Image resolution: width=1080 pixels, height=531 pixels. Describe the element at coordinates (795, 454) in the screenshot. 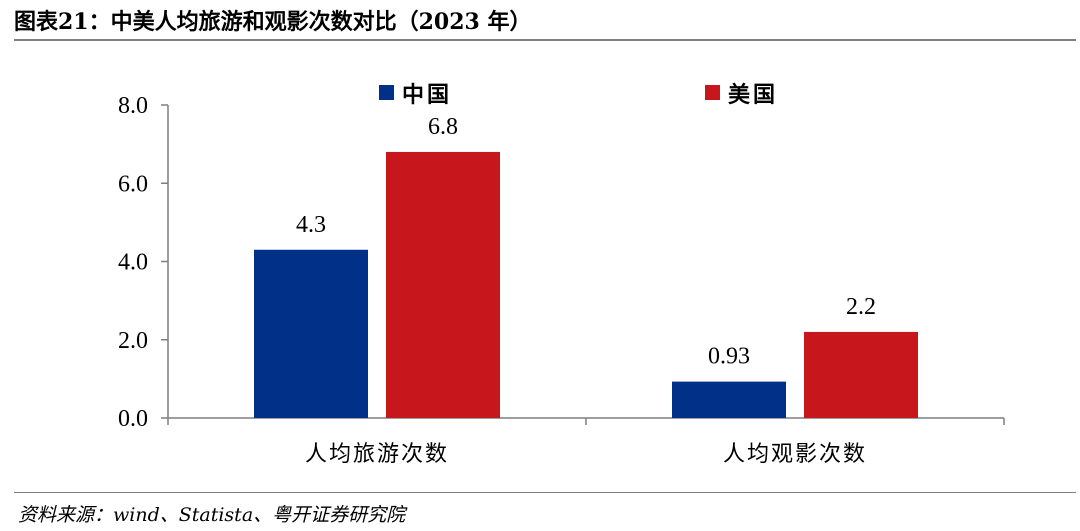

I see `category-label: 人均观影次数` at that location.